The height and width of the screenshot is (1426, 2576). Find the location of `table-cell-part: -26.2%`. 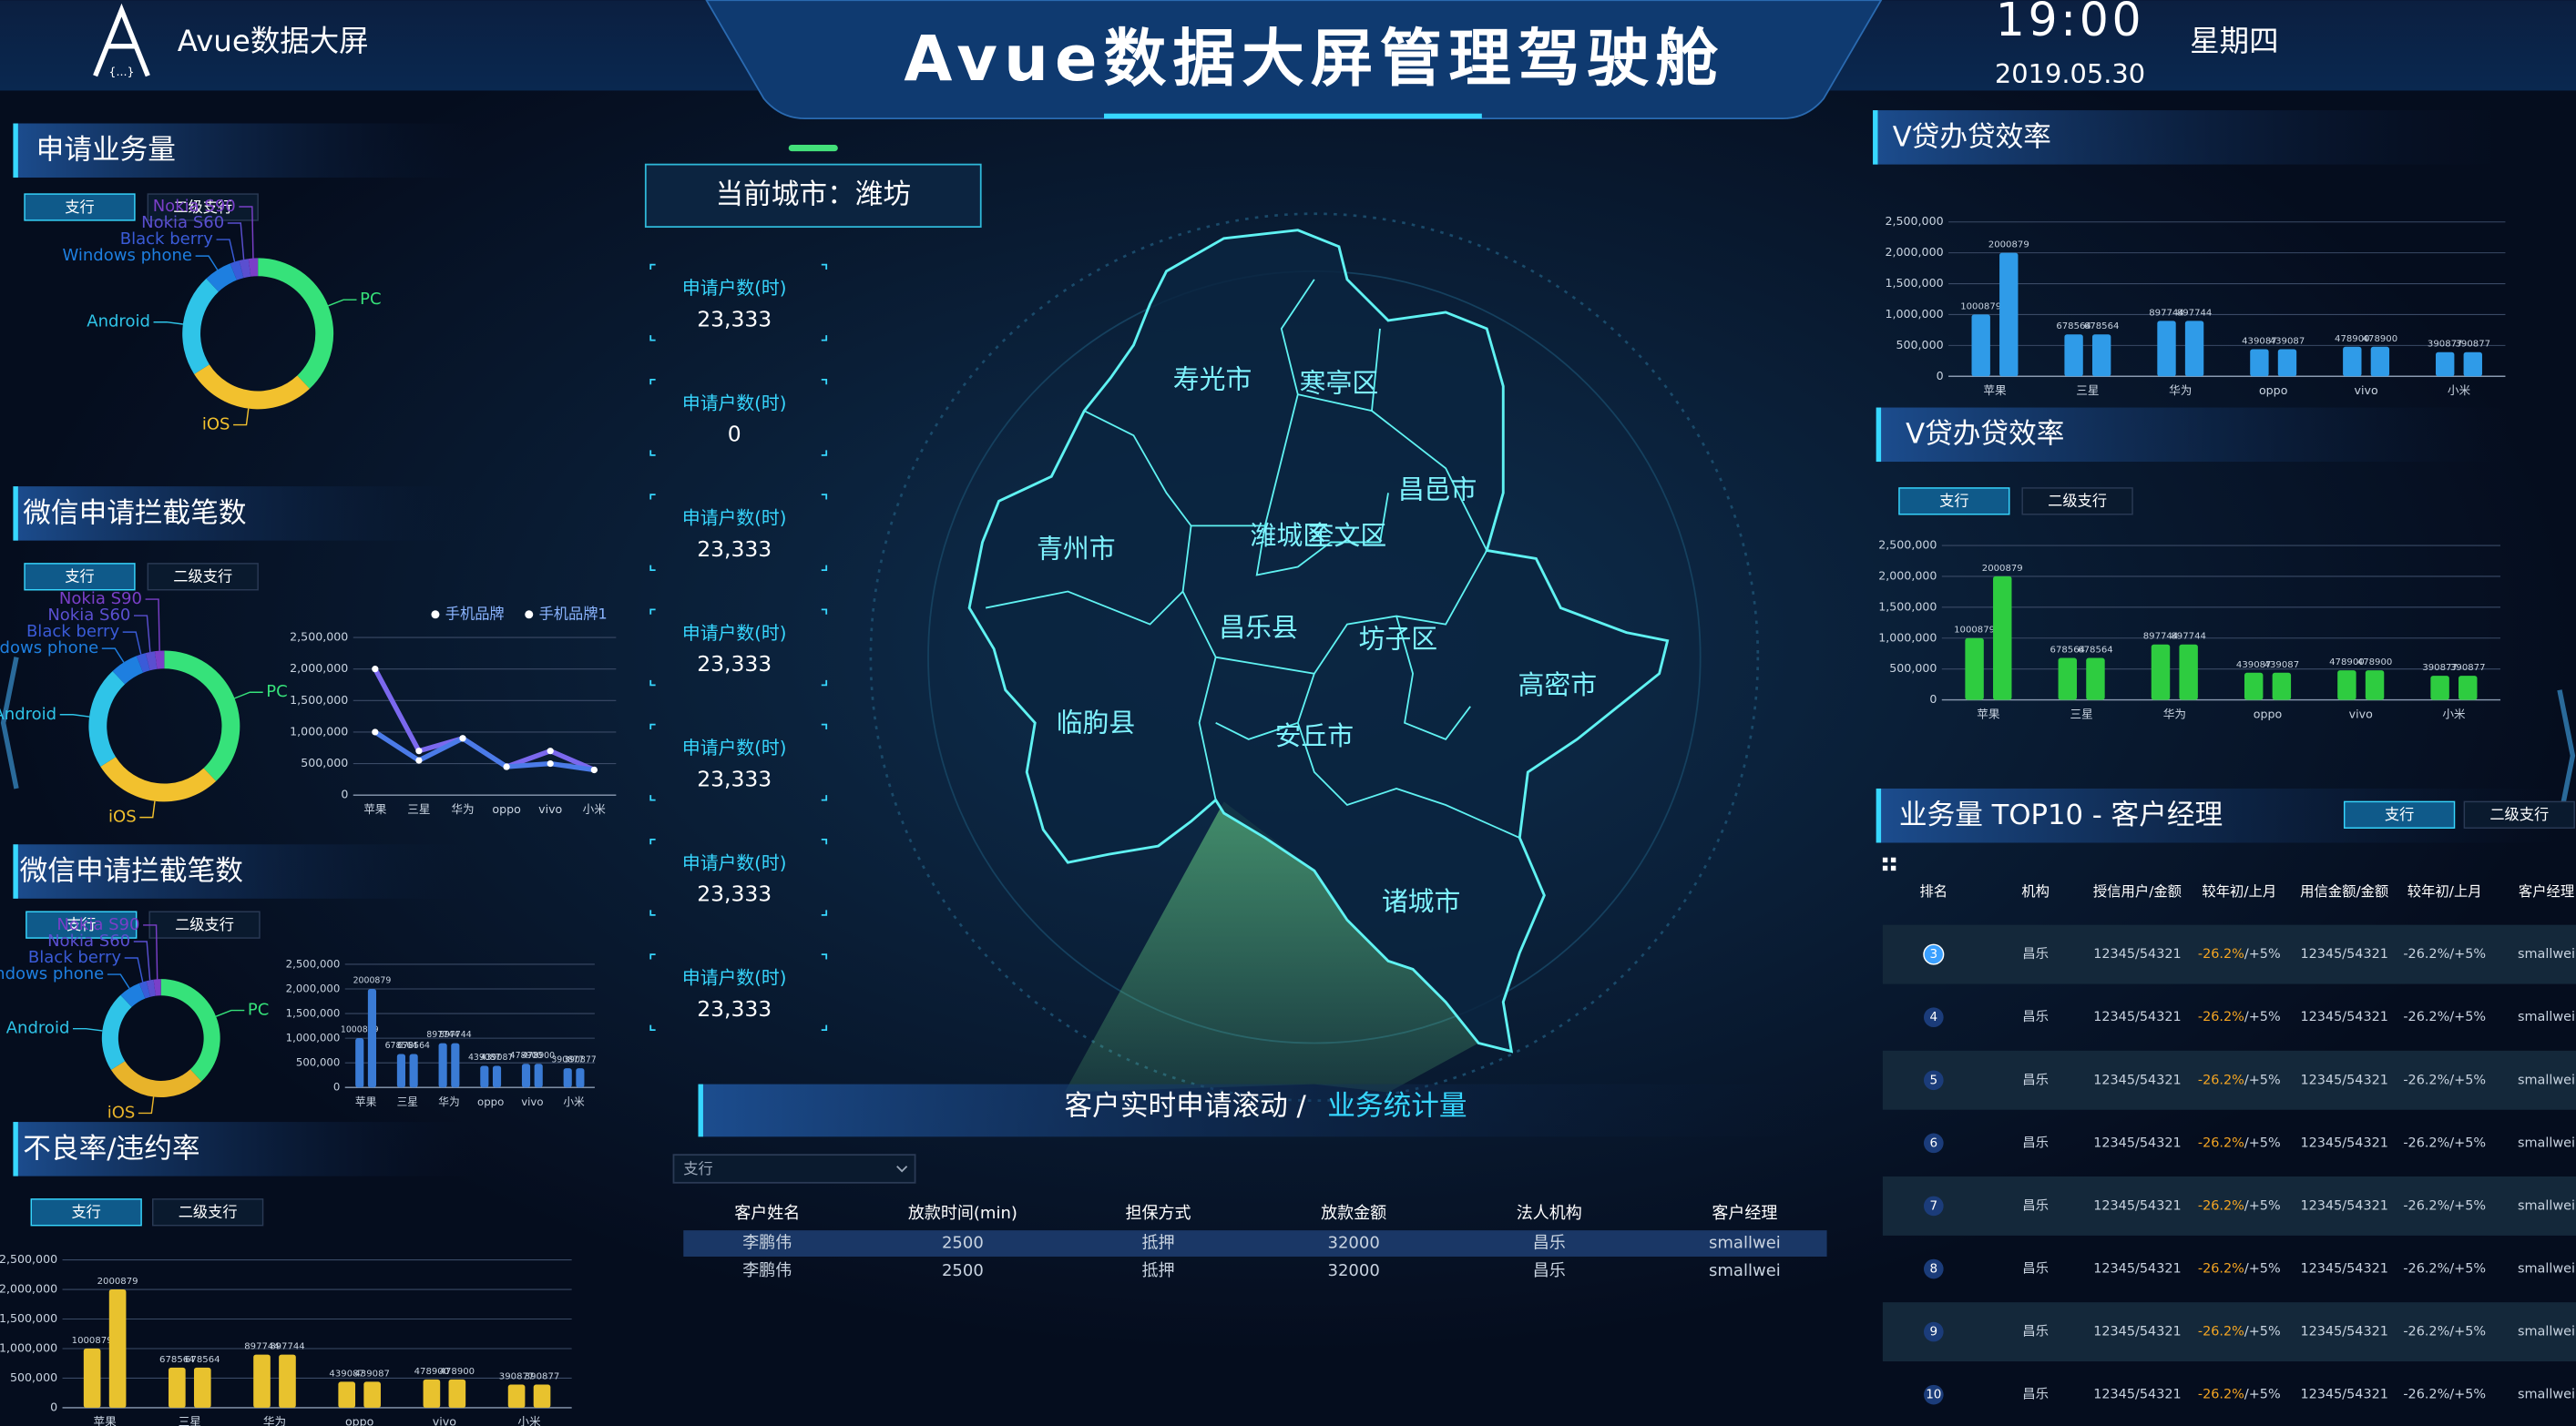

table-cell-part: -26.2% is located at coordinates (2221, 1395).